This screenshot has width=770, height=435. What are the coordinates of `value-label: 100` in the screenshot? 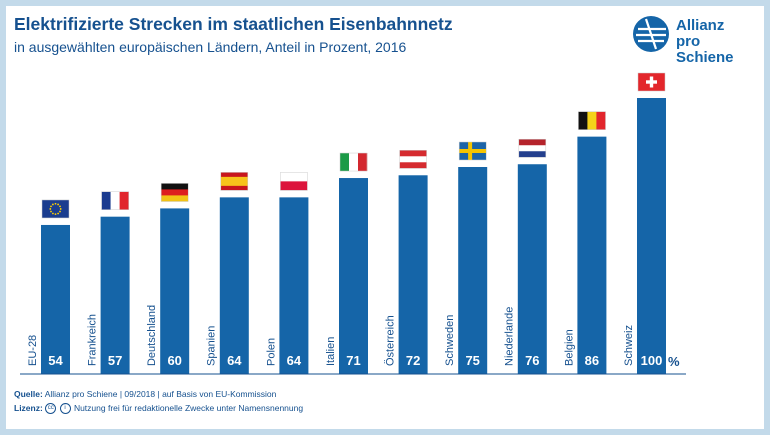 It's located at (652, 360).